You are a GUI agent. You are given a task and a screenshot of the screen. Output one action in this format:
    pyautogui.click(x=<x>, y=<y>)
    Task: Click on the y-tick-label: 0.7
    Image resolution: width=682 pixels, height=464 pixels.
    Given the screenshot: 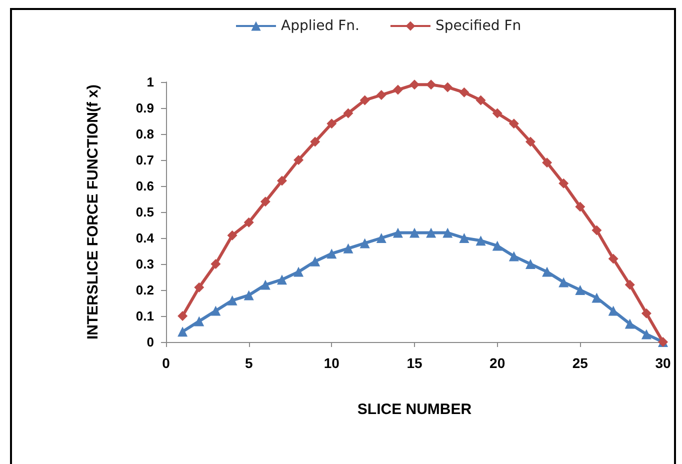 What is the action you would take?
    pyautogui.click(x=145, y=160)
    